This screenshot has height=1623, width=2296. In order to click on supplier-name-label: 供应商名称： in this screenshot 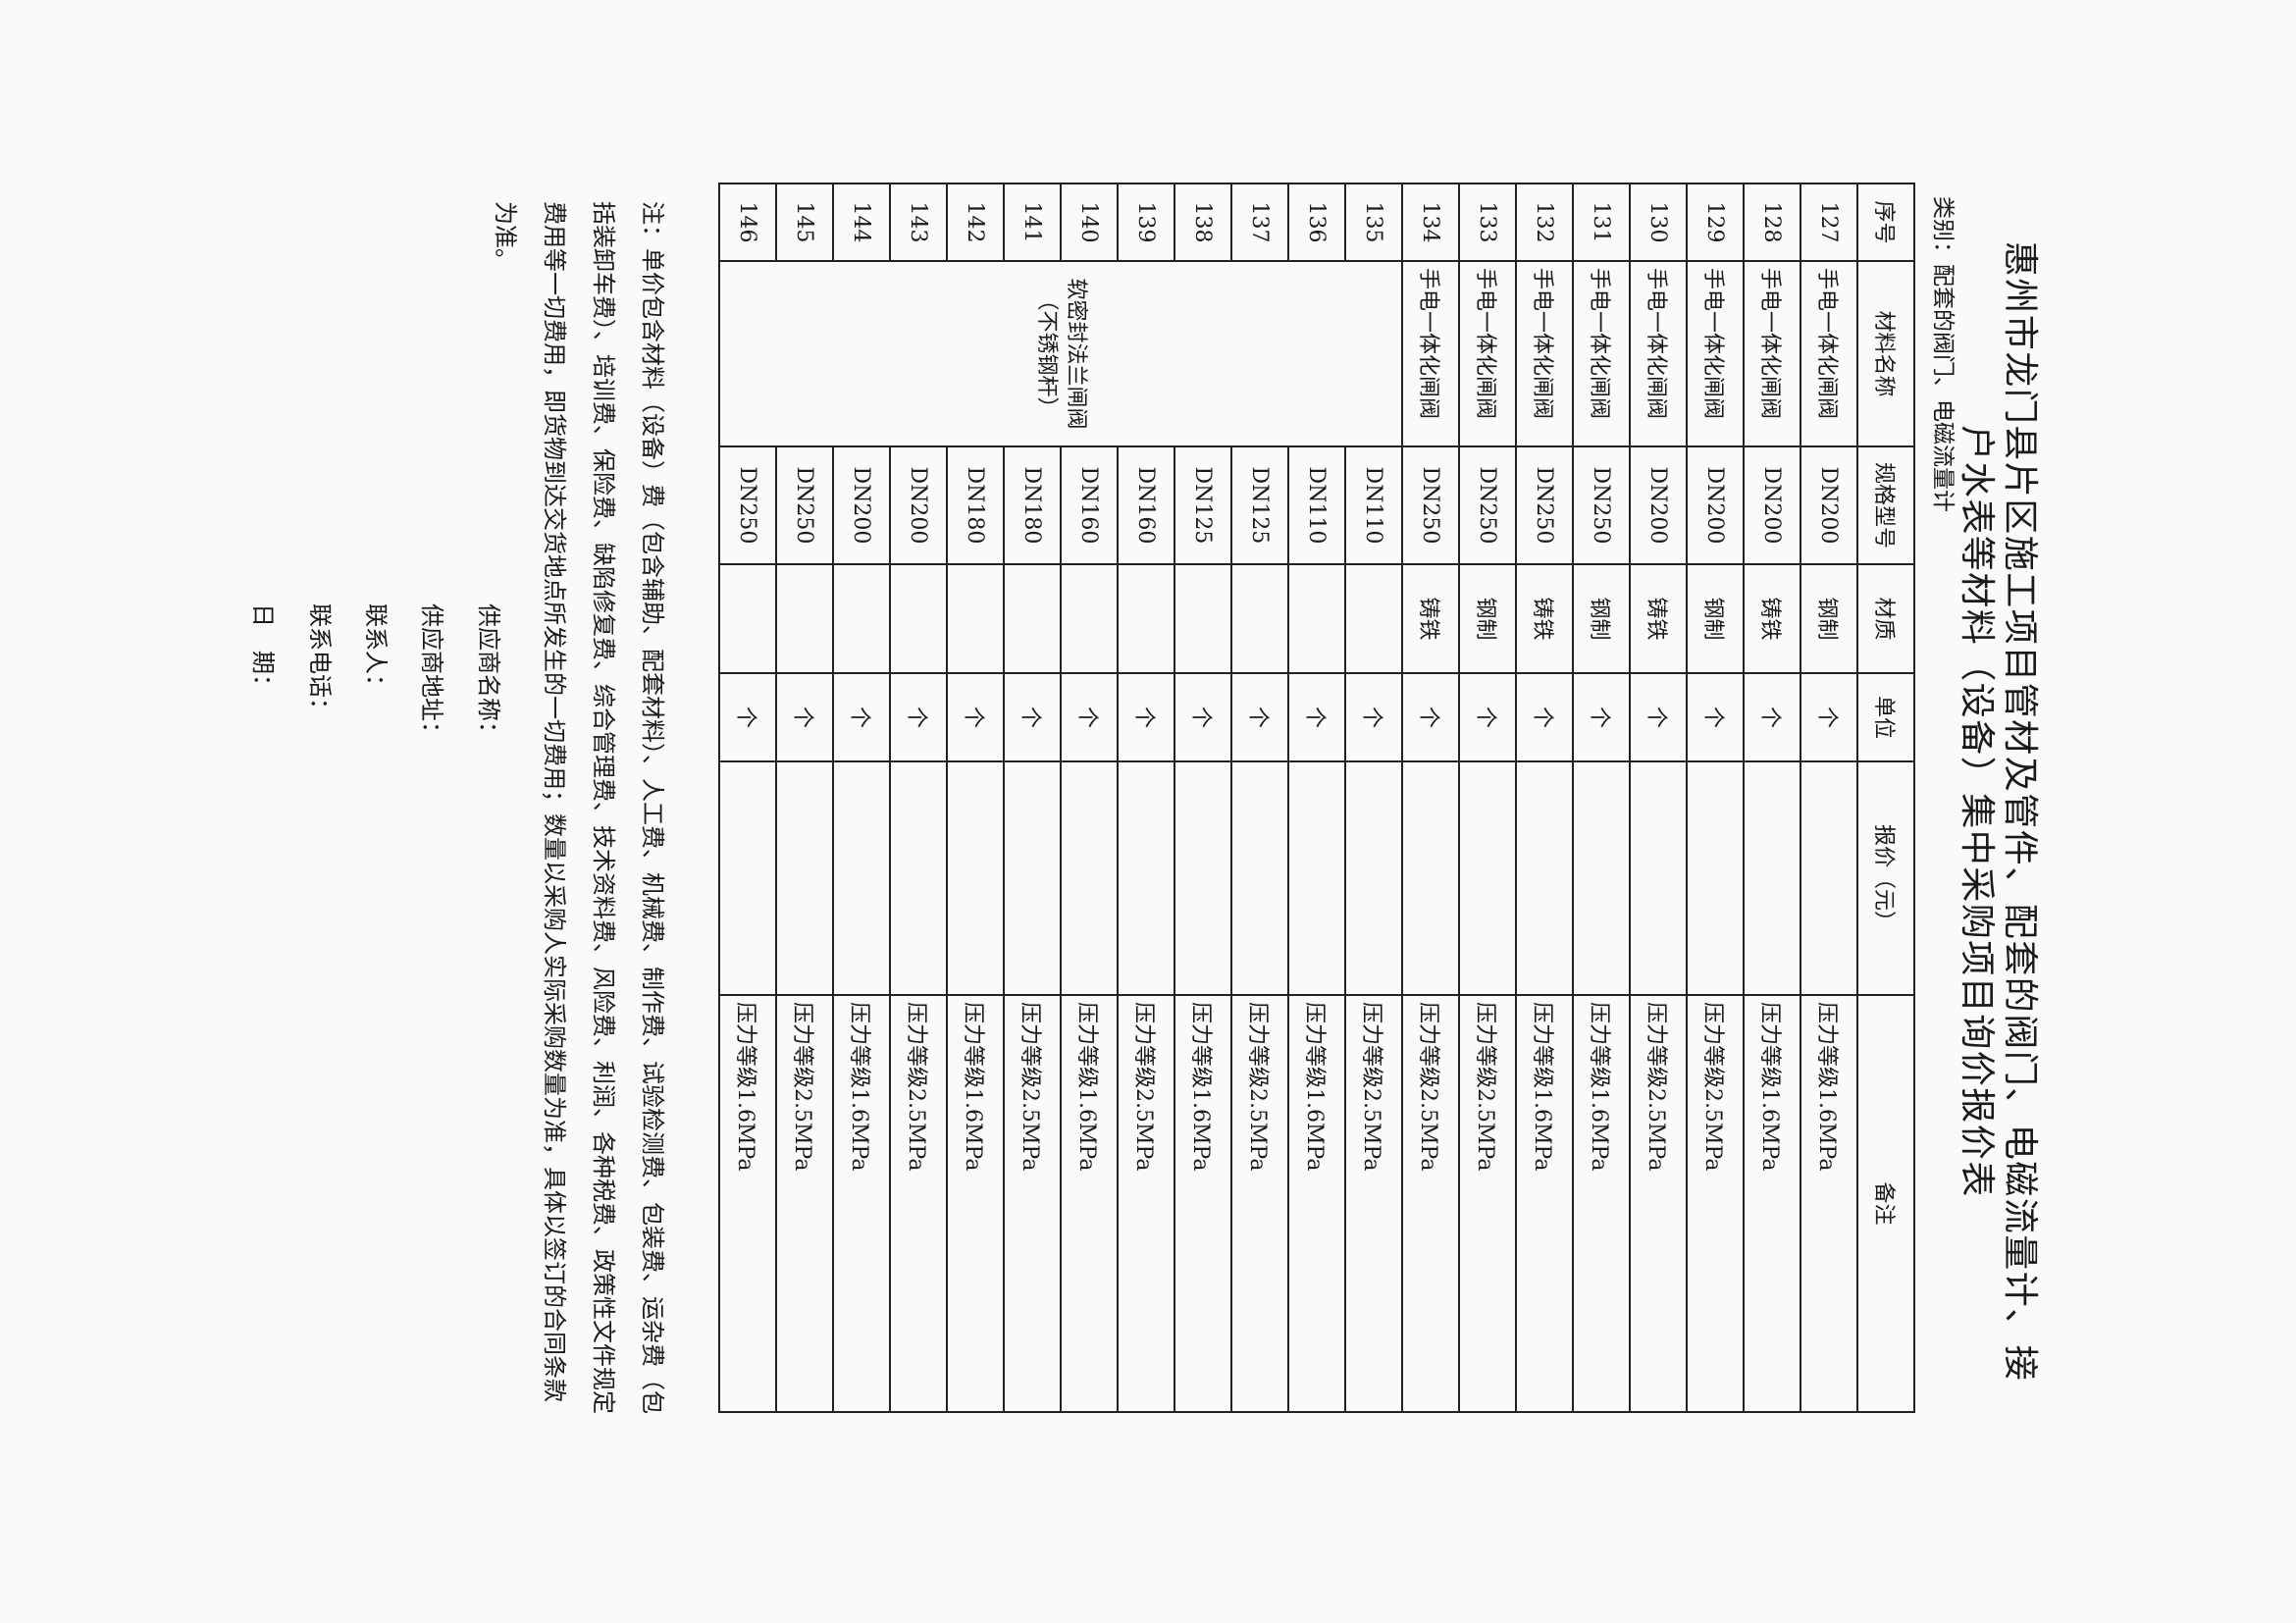, I will do `click(488, 674)`.